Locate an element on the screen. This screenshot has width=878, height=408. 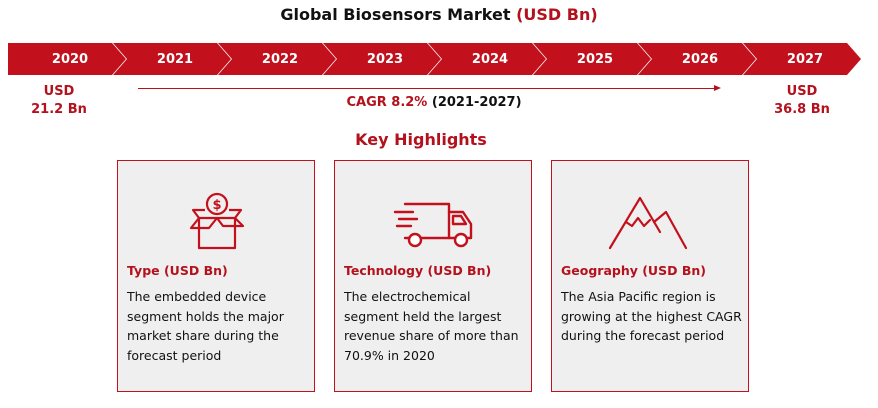
end-value-amount: 36.8 Bn is located at coordinates (802, 109).